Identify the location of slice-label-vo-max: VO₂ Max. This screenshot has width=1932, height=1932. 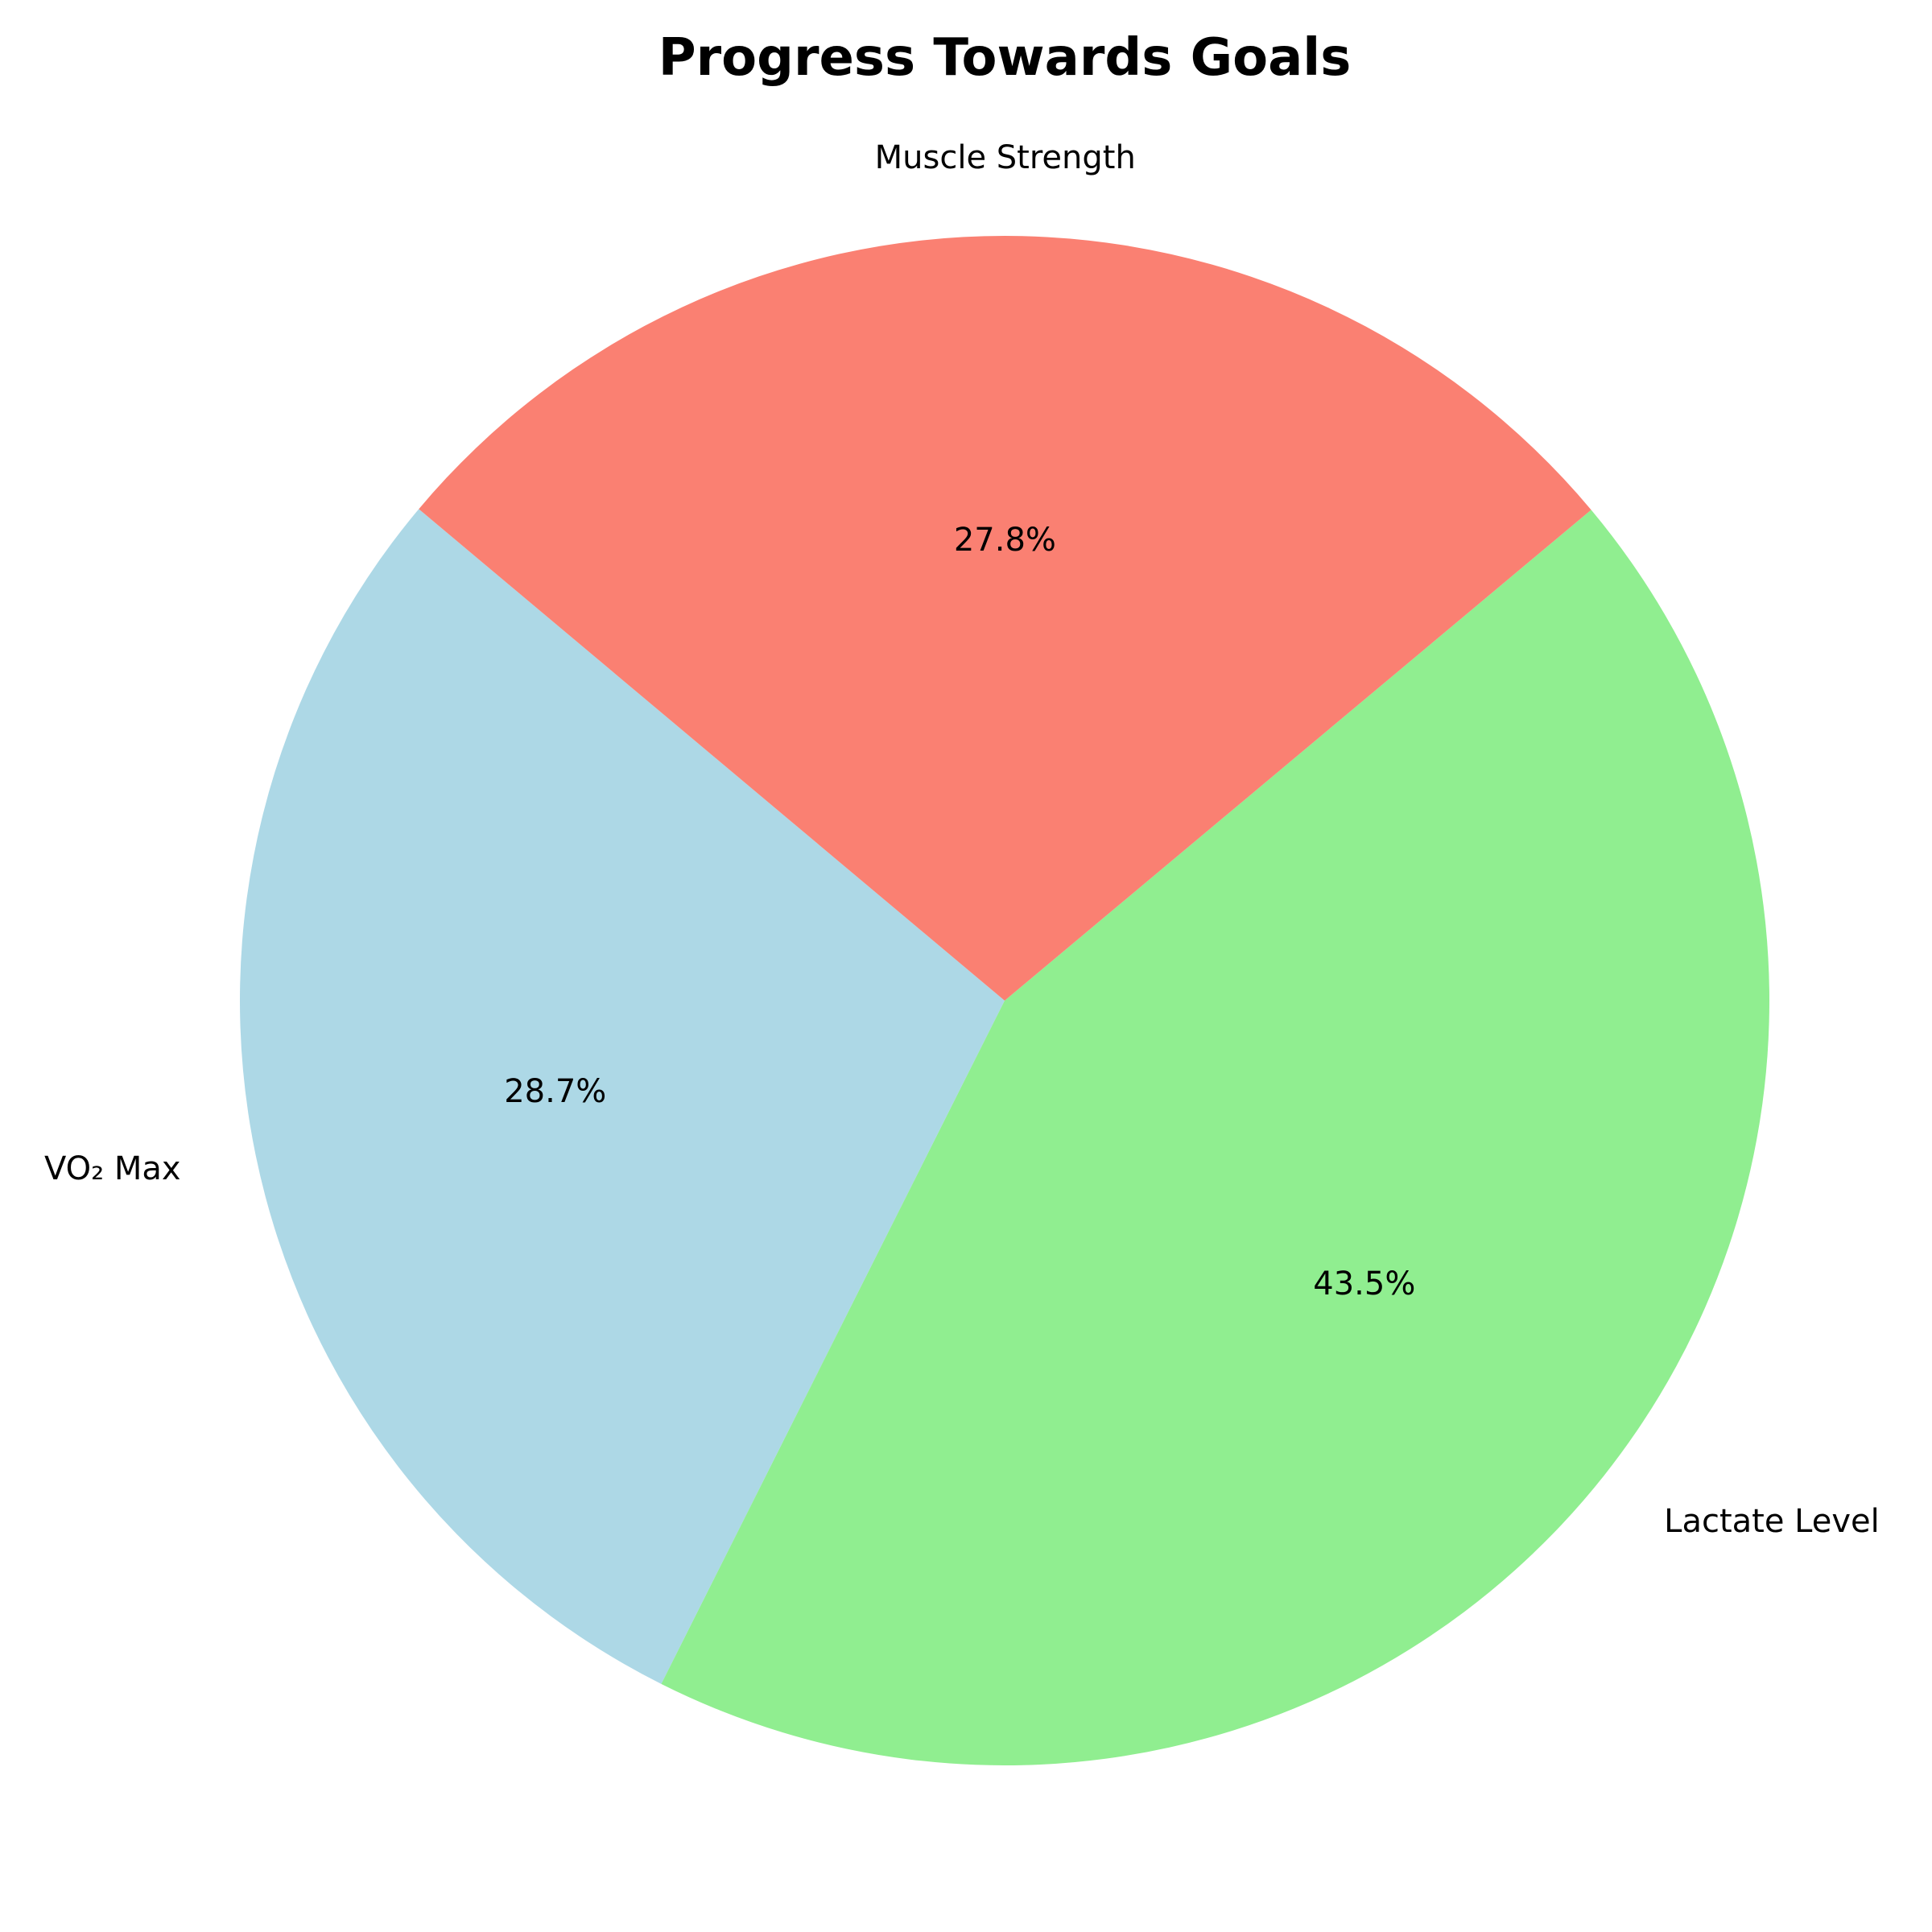
(112, 1168).